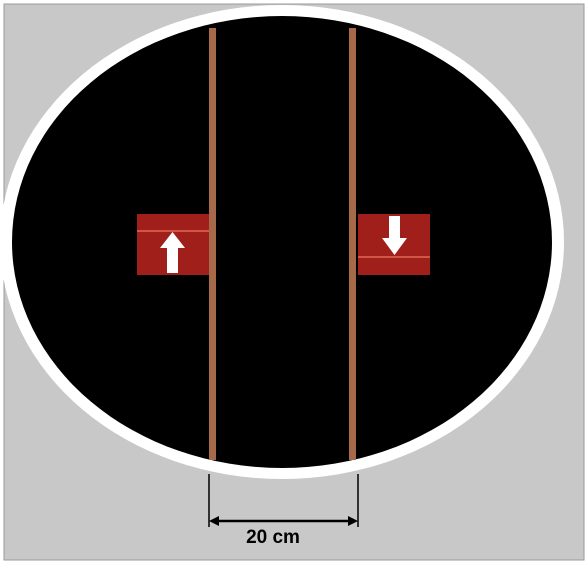 This screenshot has width=588, height=564. Describe the element at coordinates (283, 500) in the screenshot. I see `scale-bar` at that location.